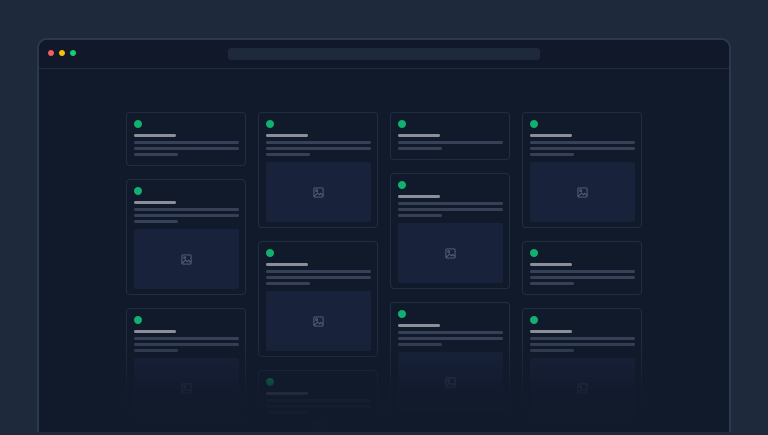  Describe the element at coordinates (62, 53) in the screenshot. I see `minimize-button` at that location.